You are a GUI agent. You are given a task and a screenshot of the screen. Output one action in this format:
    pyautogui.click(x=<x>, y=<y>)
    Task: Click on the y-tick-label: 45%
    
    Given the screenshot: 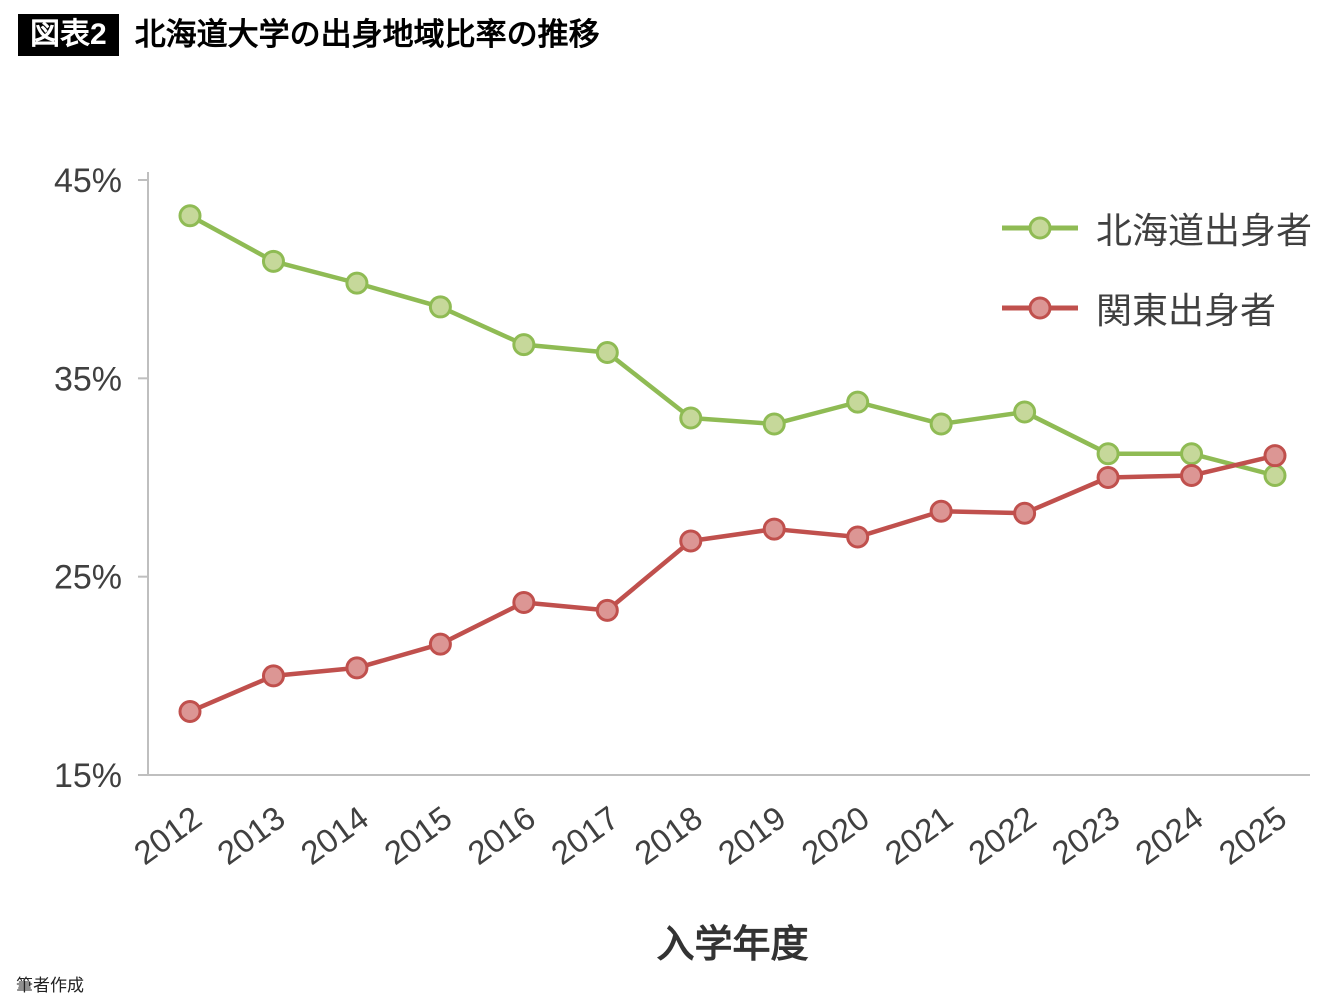 What is the action you would take?
    pyautogui.click(x=88, y=181)
    